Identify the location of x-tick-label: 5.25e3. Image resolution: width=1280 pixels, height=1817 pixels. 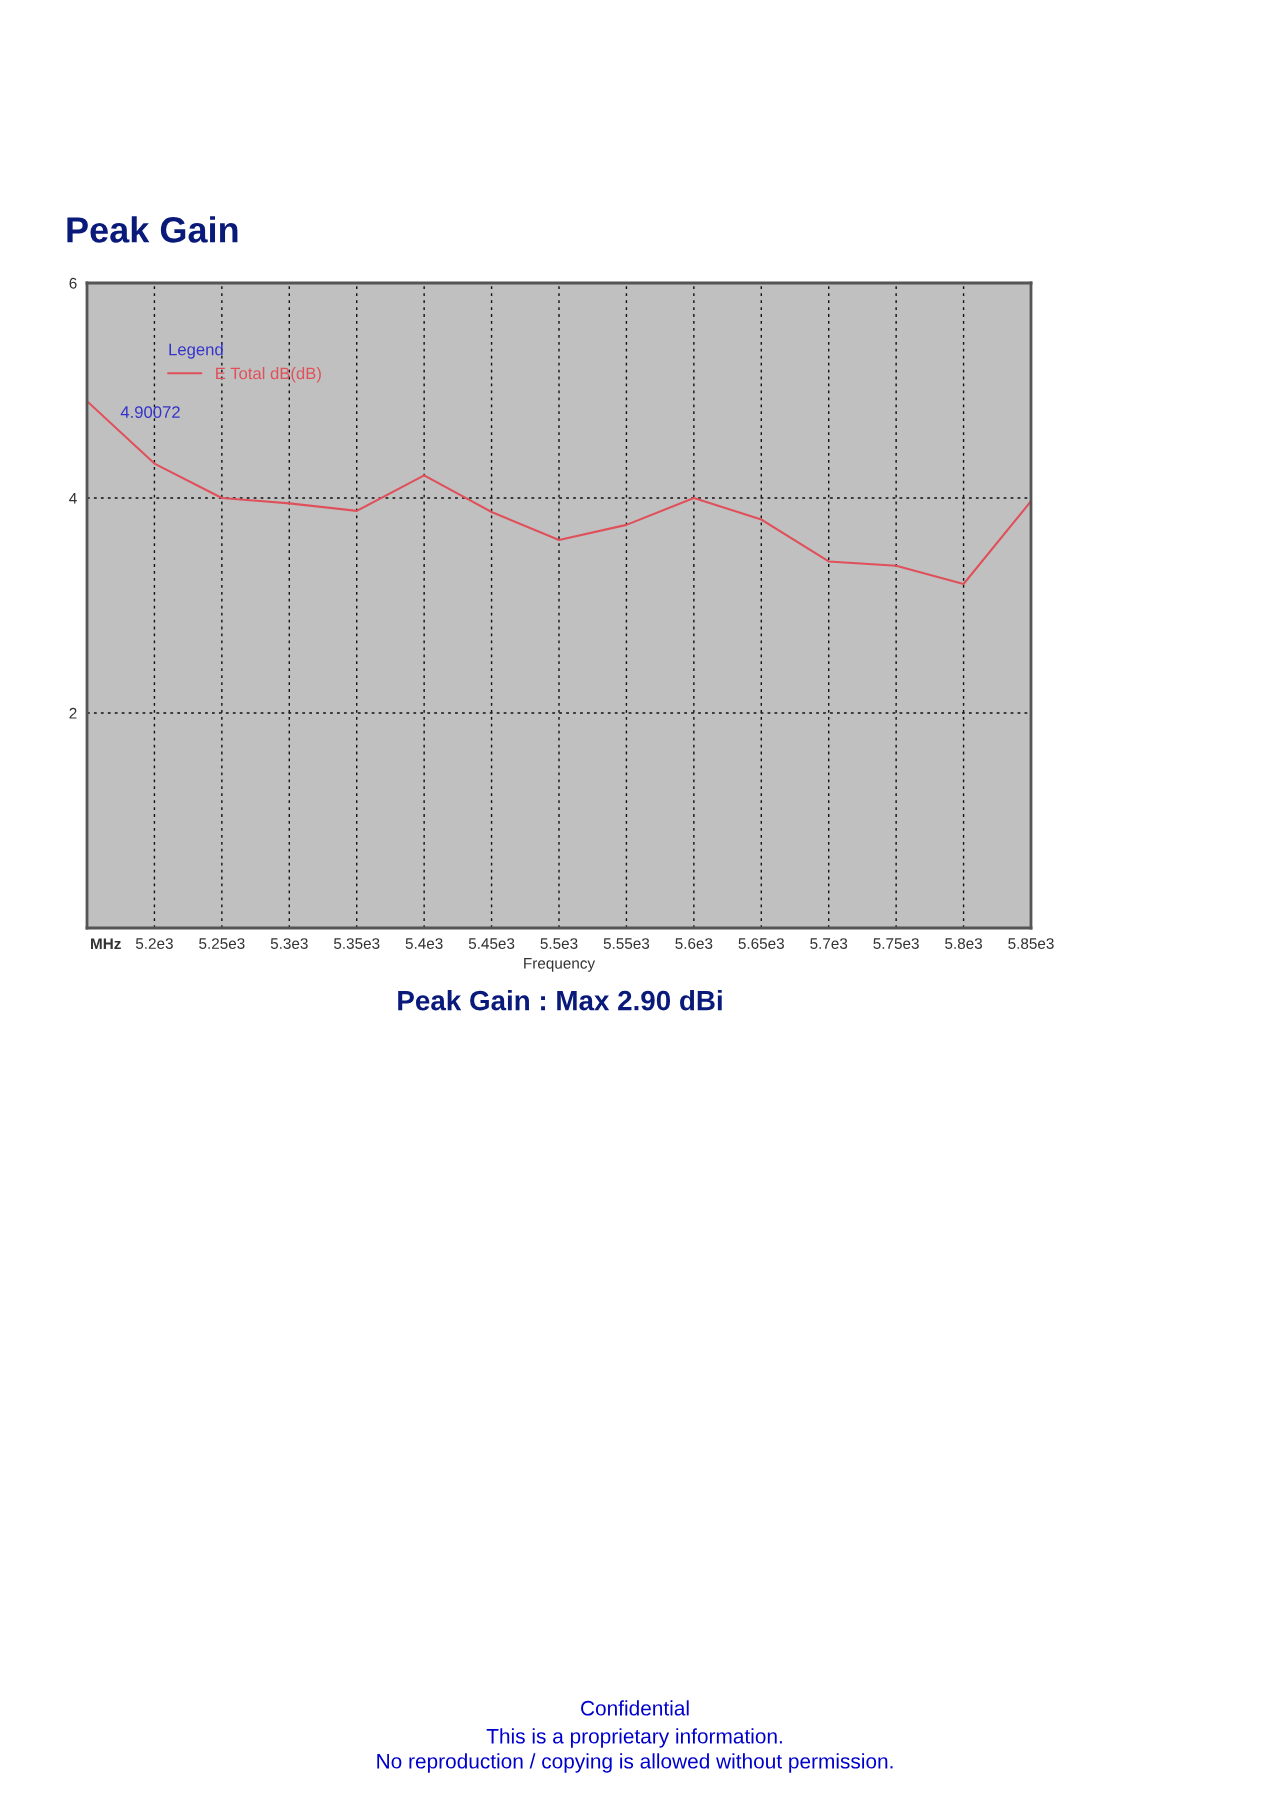
(222, 943).